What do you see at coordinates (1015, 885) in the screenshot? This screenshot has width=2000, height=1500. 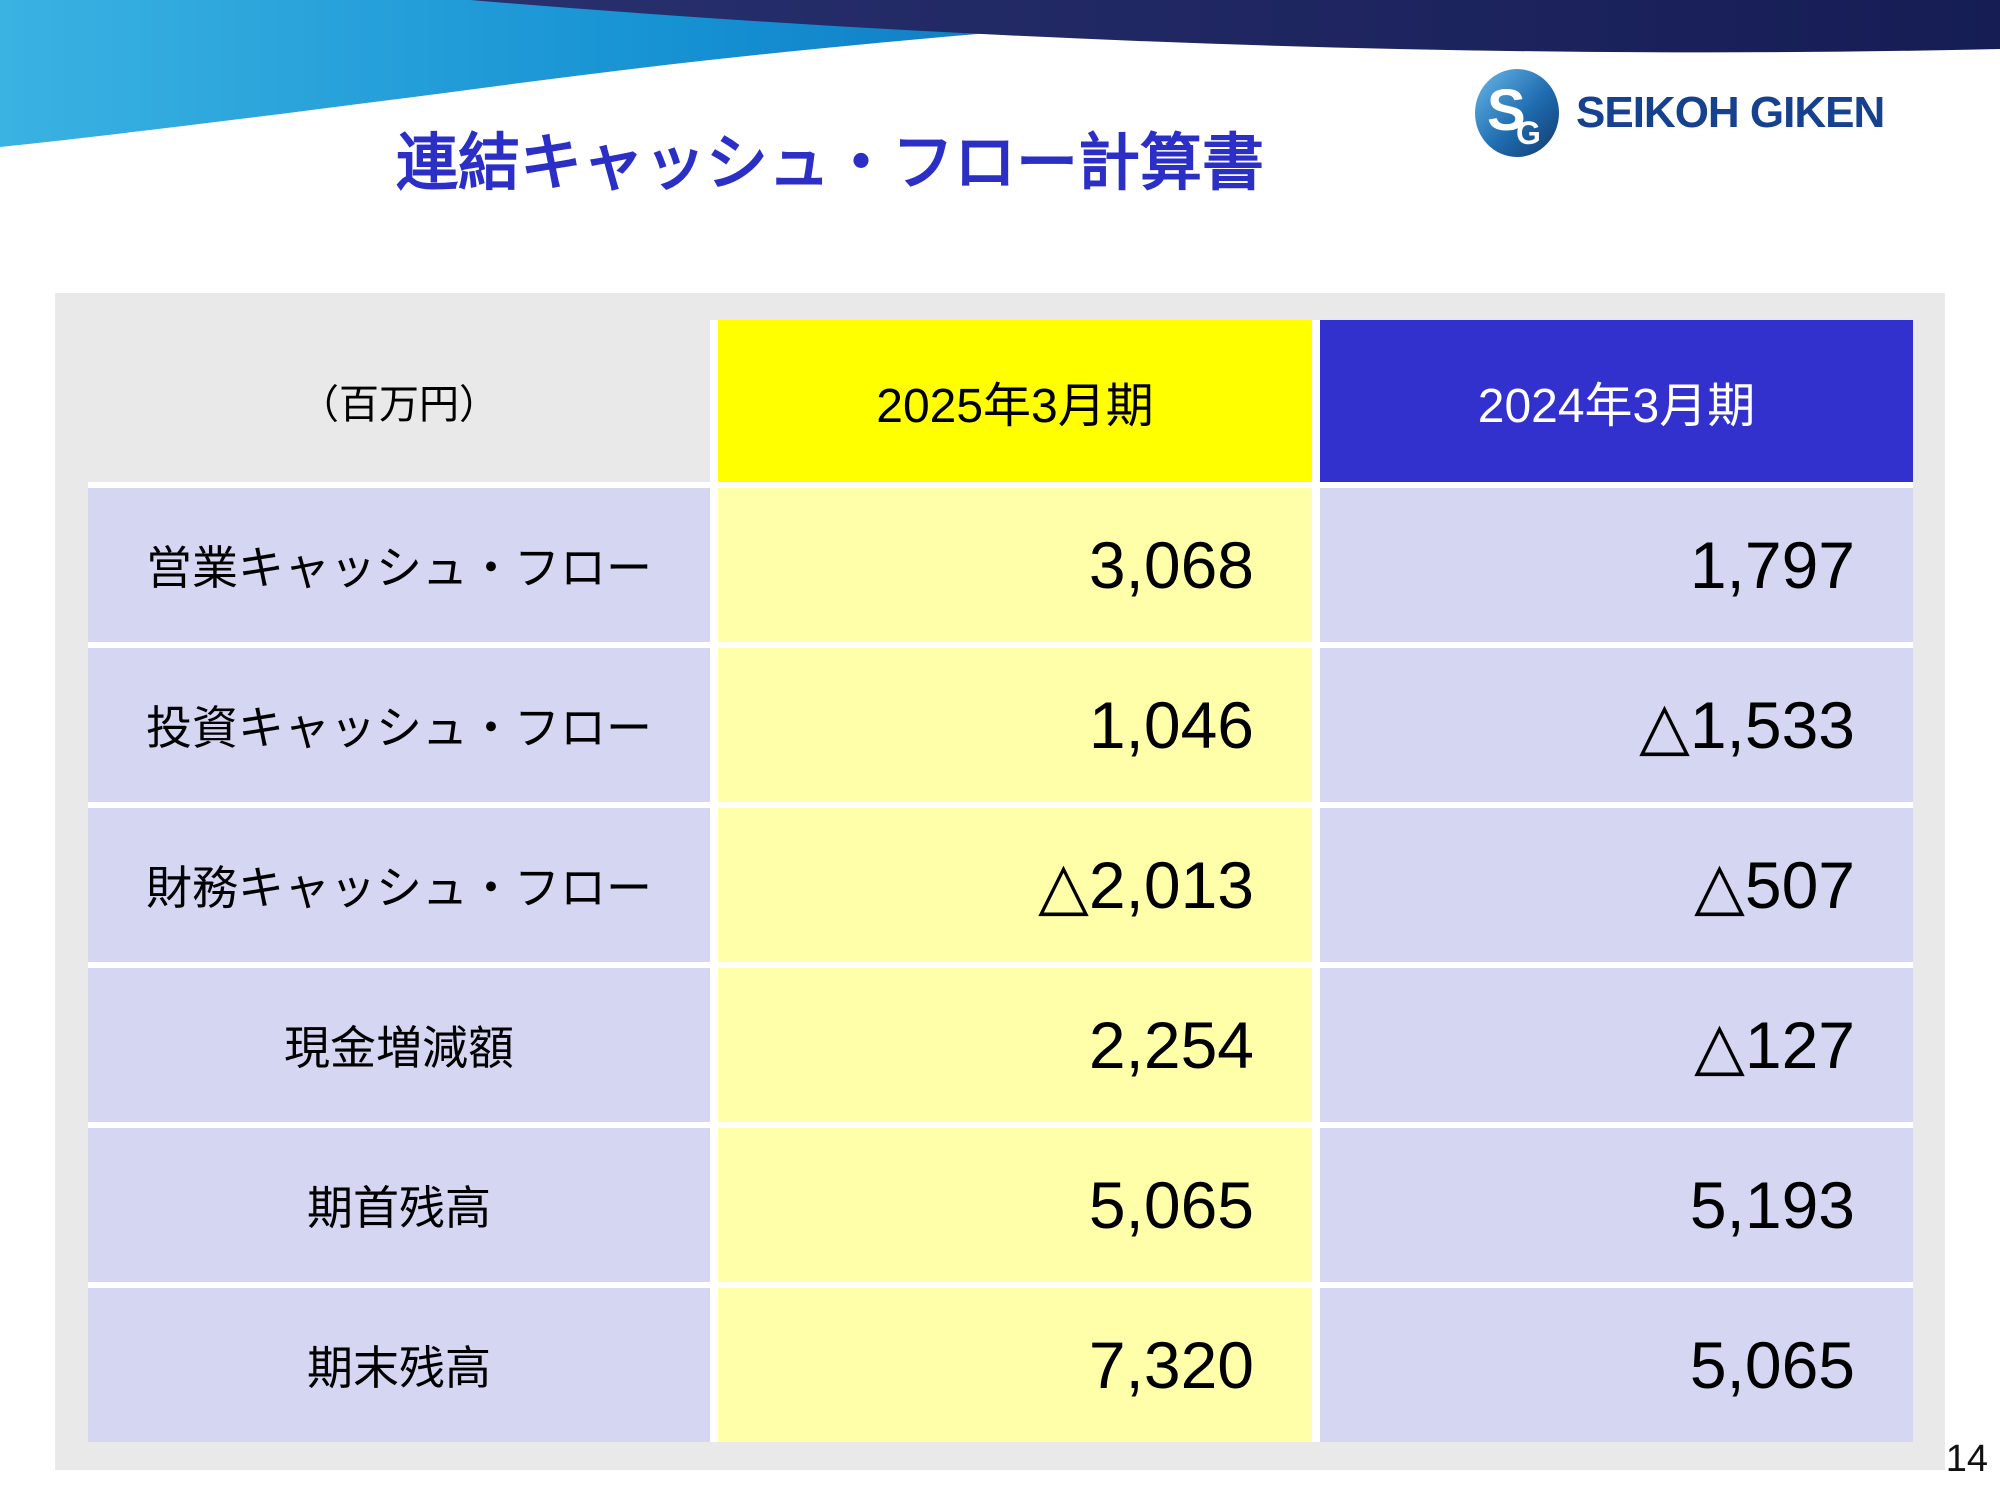 I see `value-financing-cf-fy2025: △2,013` at bounding box center [1015, 885].